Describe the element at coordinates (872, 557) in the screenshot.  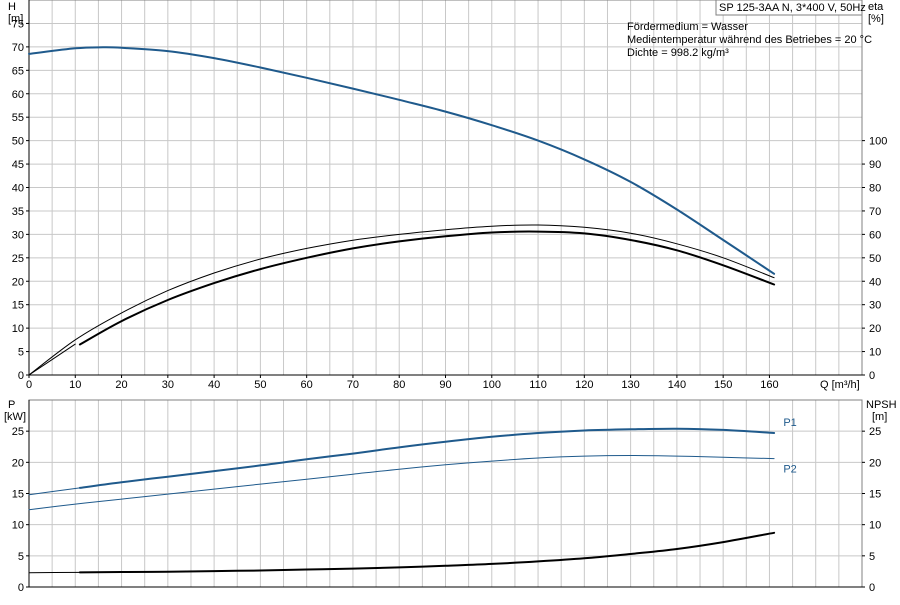
I see `right-tick-label: 5` at that location.